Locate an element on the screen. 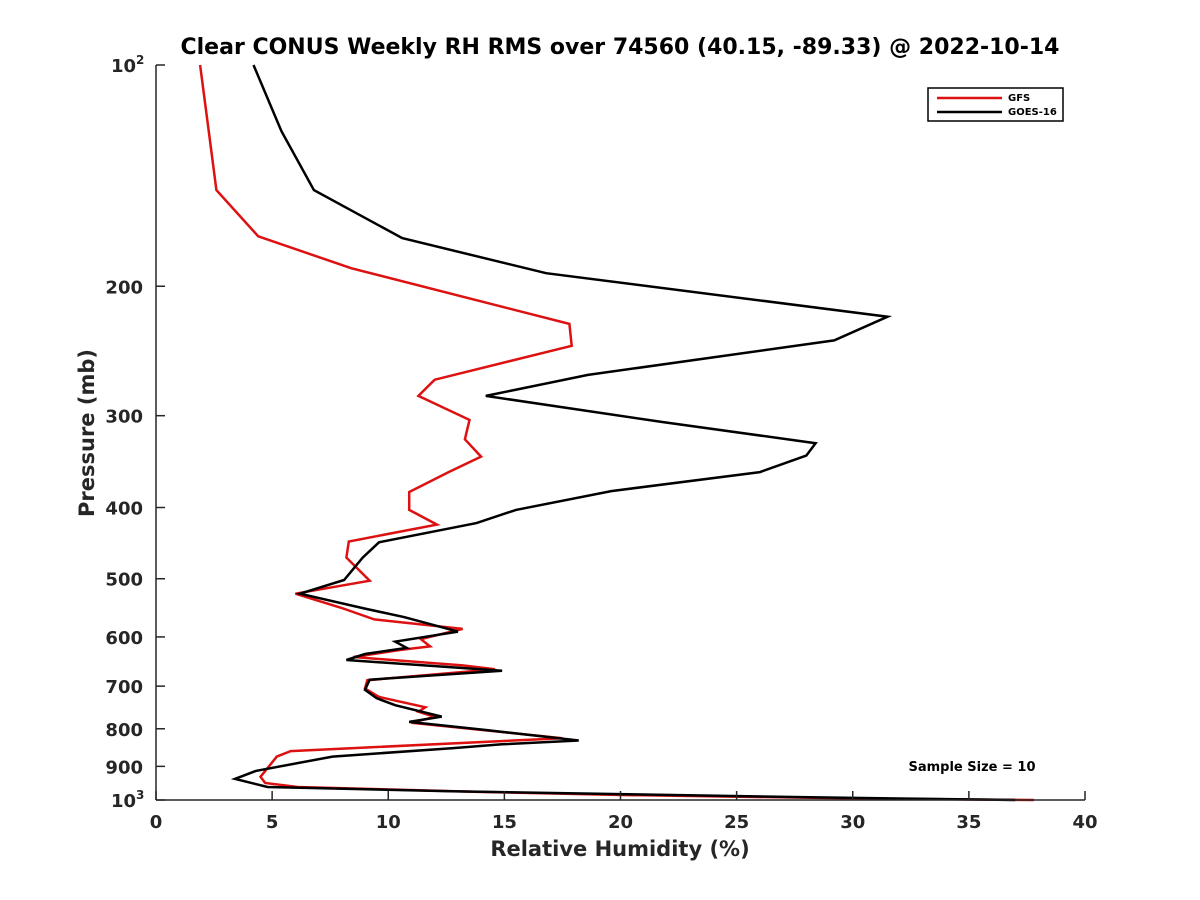 The height and width of the screenshot is (900, 1200). y-tick-label: 700 is located at coordinates (124, 687).